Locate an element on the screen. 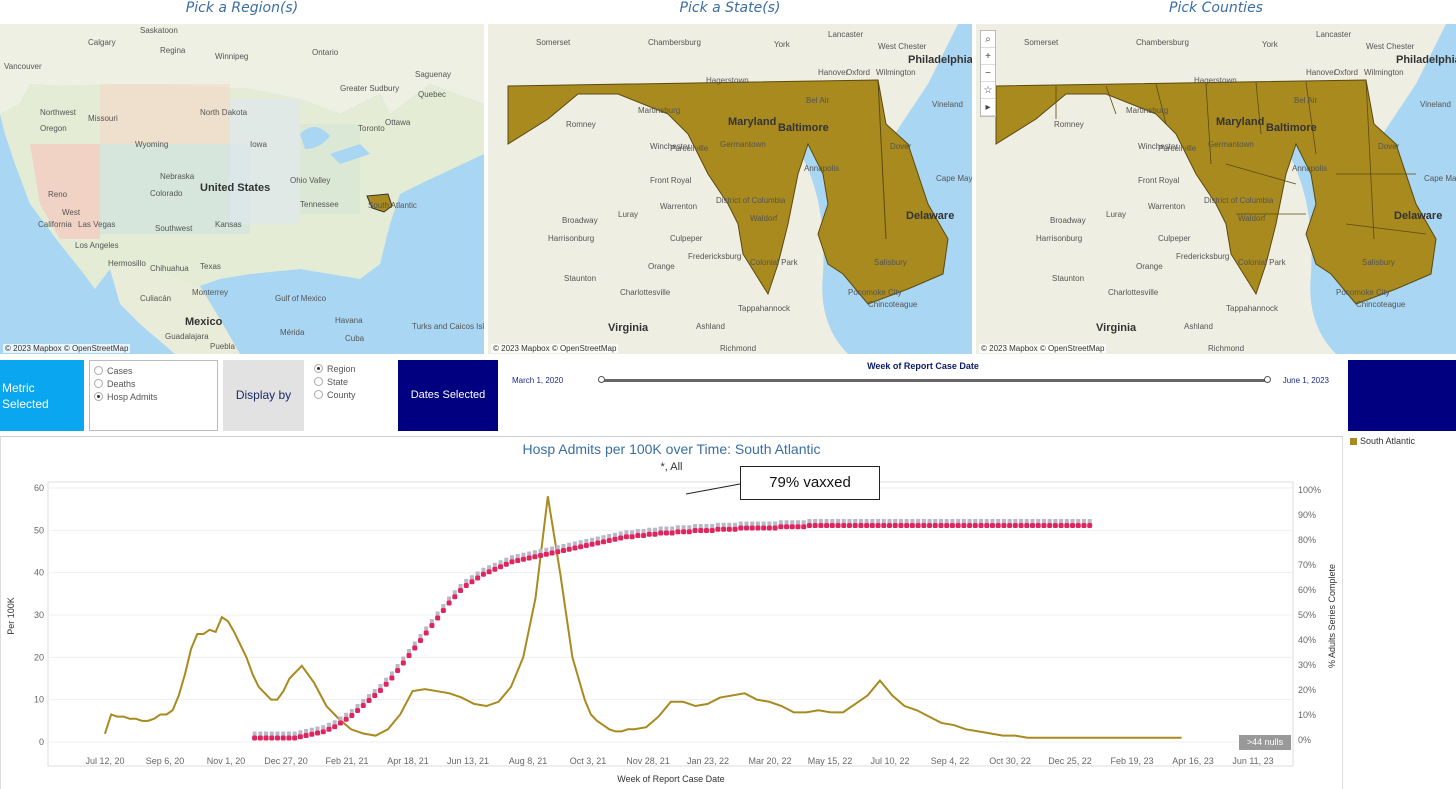 The width and height of the screenshot is (1456, 789). map-label: Winnipeg is located at coordinates (232, 56).